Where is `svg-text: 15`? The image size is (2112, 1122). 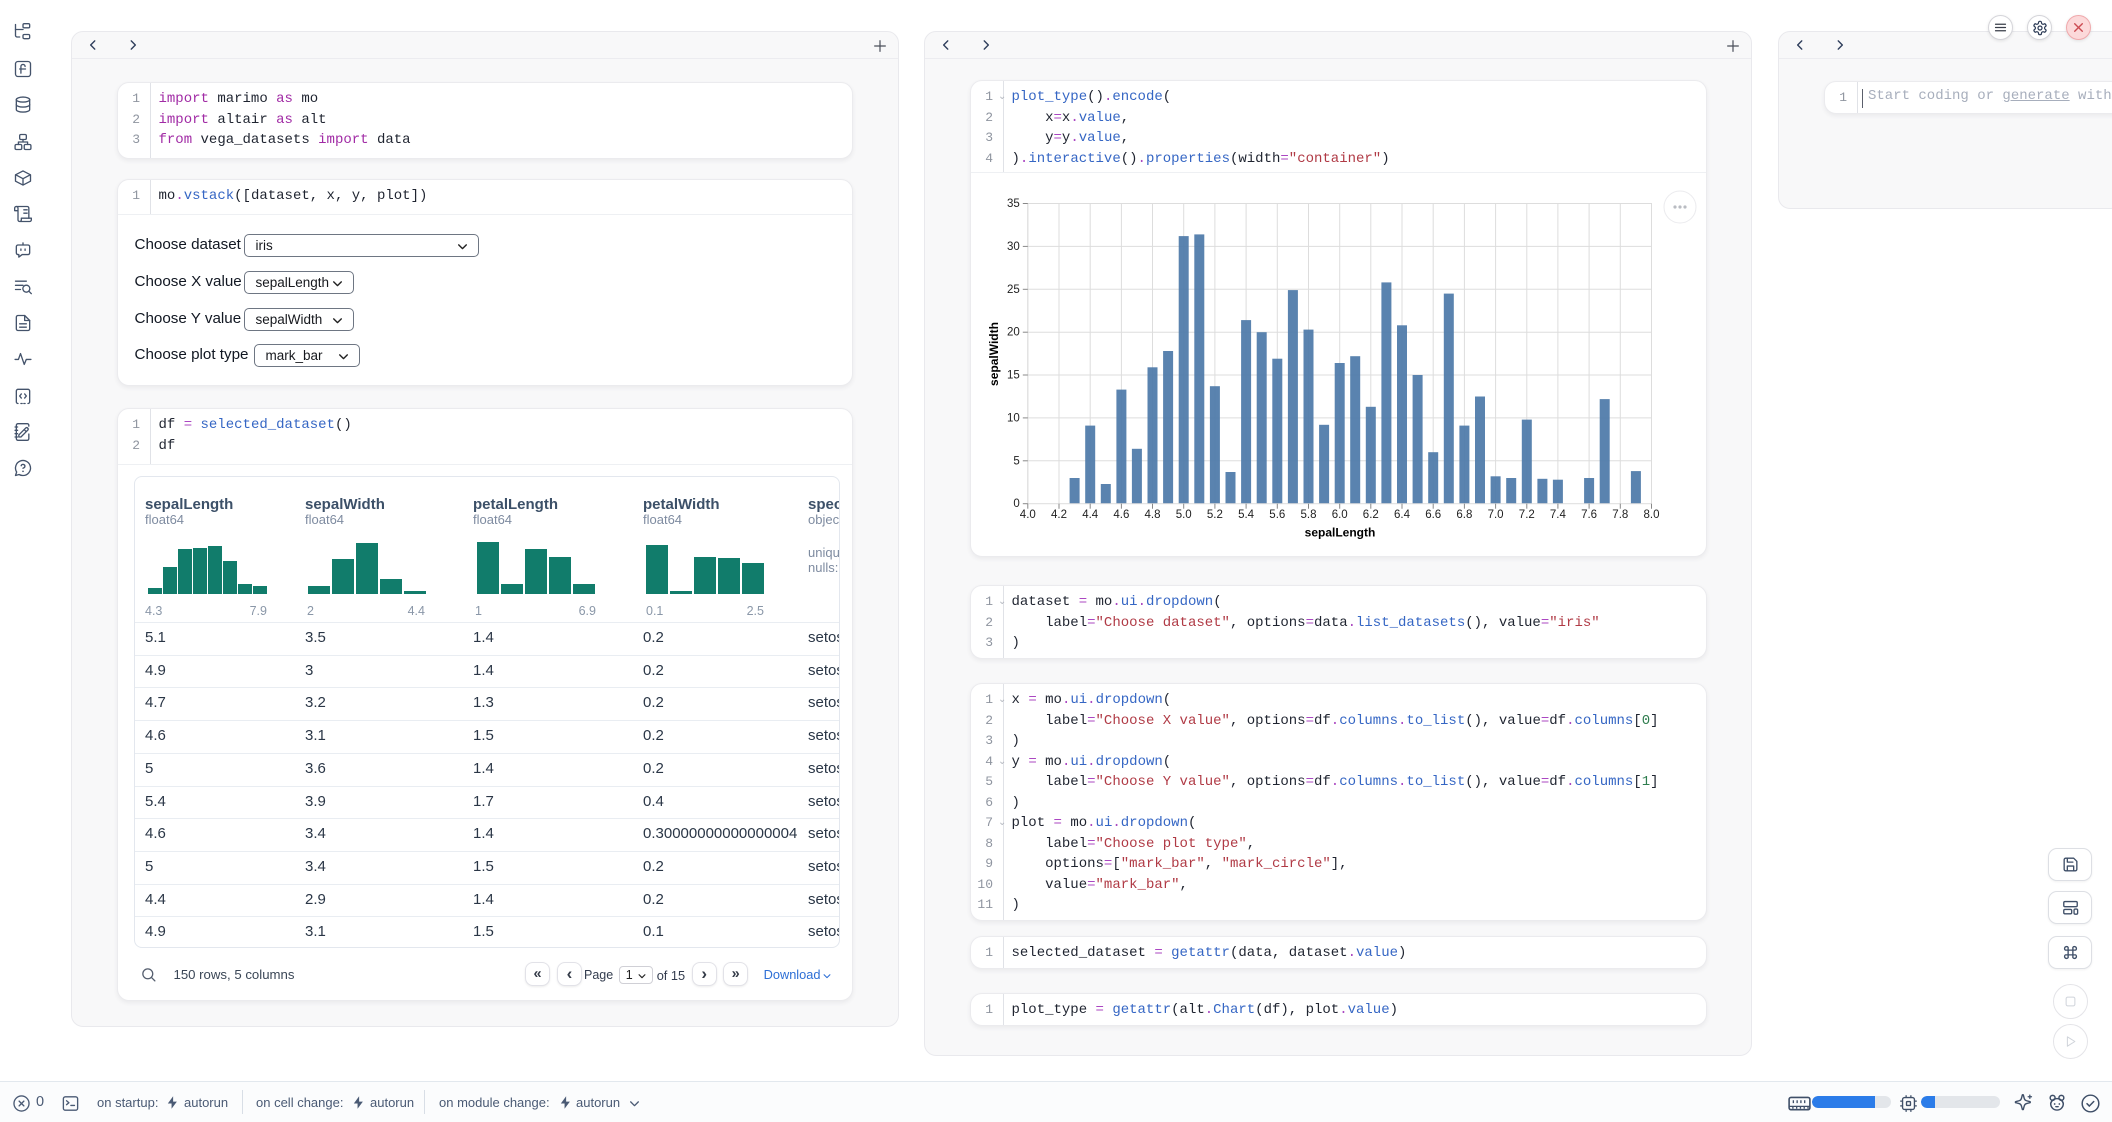 svg-text: 15 is located at coordinates (1013, 376).